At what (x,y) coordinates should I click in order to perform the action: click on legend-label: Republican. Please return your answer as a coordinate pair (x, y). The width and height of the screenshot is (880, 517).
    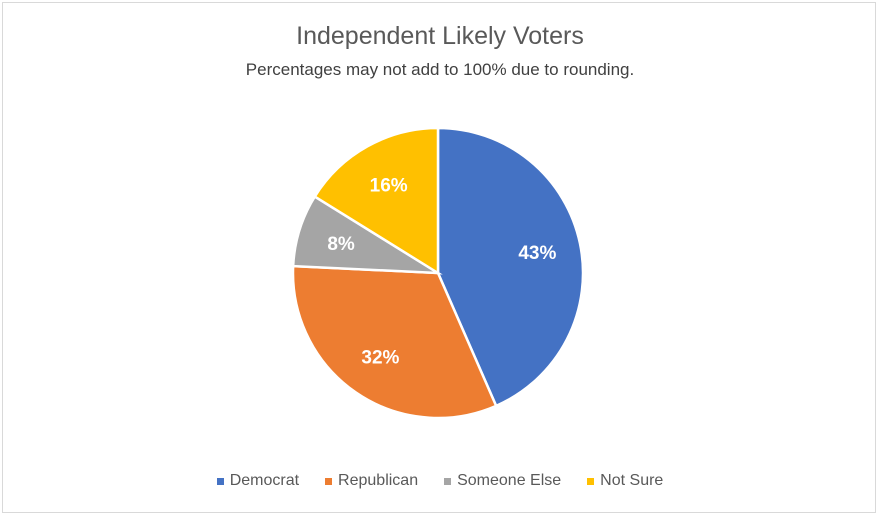
    Looking at the image, I should click on (378, 480).